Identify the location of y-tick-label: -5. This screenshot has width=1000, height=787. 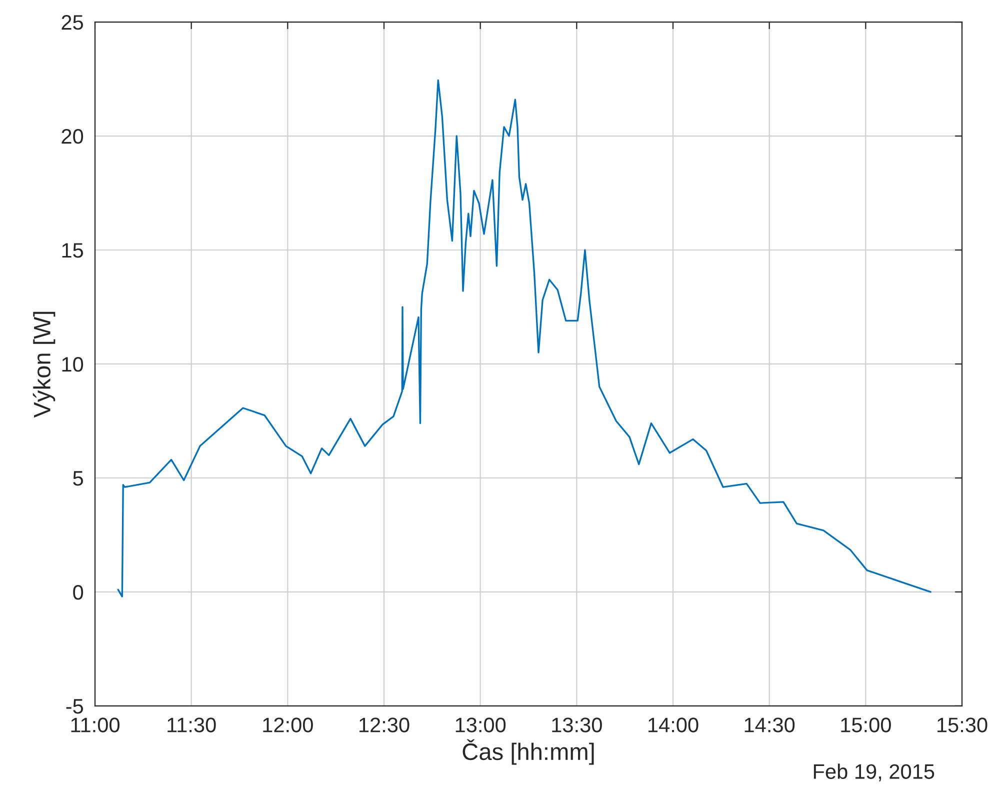
(75, 706).